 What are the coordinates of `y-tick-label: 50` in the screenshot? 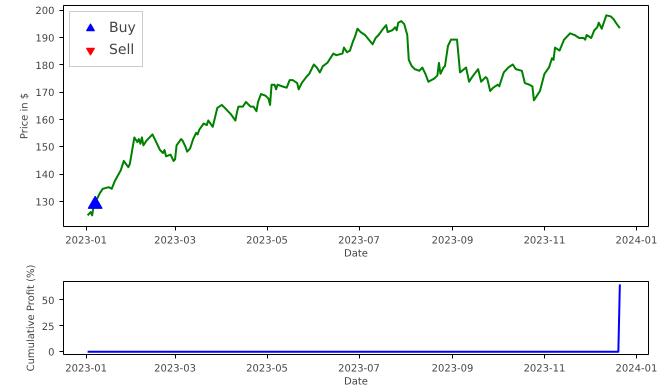 It's located at (48, 301).